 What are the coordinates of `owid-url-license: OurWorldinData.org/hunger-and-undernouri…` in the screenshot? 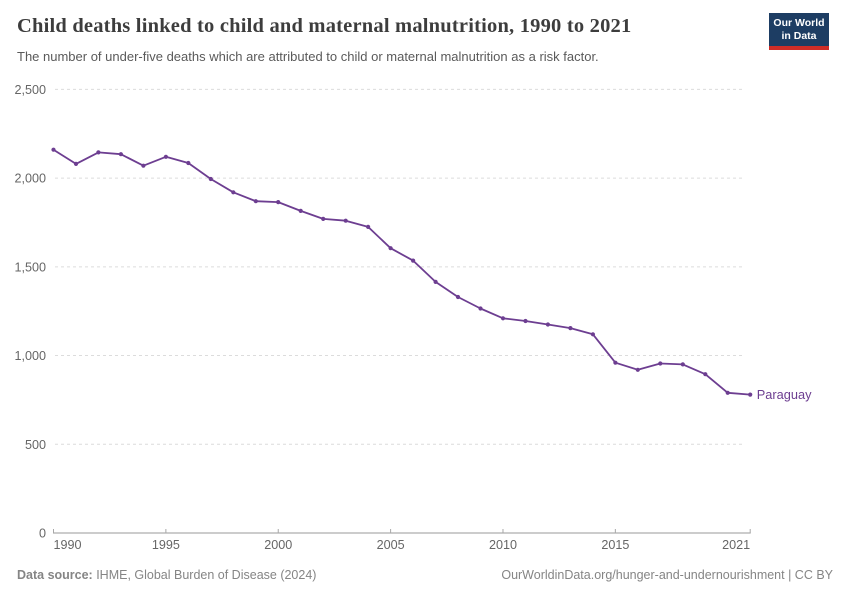 It's located at (667, 575).